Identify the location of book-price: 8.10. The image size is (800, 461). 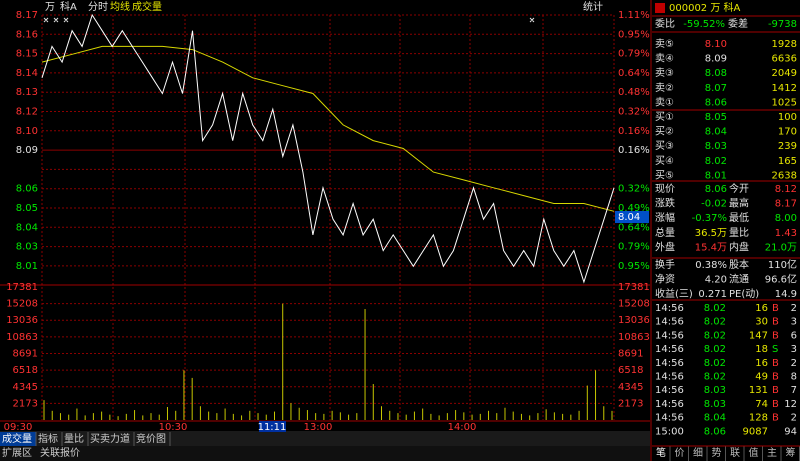
(716, 44).